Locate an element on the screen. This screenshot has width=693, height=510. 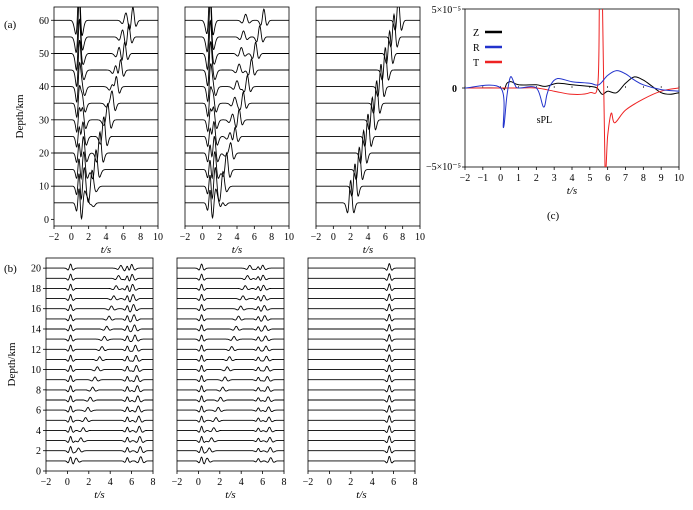
chart-a2: −2 0 2 4 6 8 10 t/s is located at coordinates (237, 131).